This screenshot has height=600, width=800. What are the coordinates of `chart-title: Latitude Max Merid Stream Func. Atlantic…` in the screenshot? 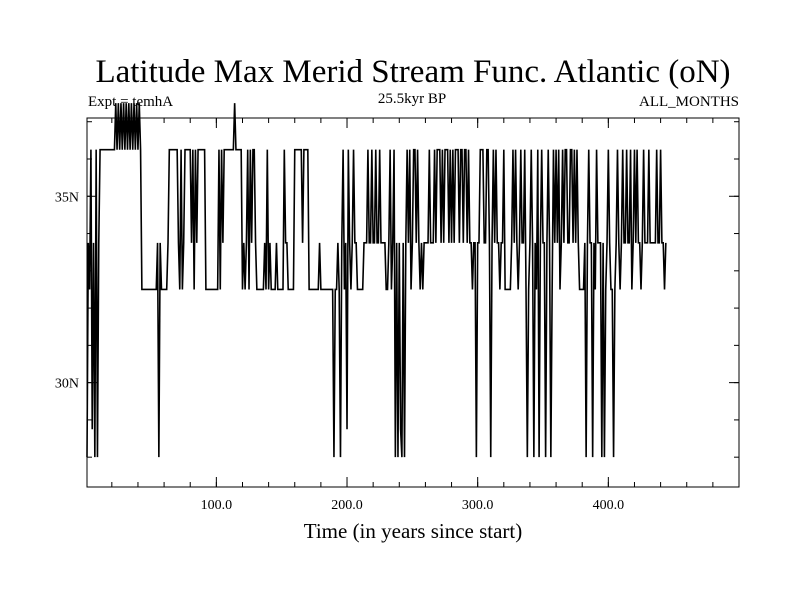 It's located at (412, 72).